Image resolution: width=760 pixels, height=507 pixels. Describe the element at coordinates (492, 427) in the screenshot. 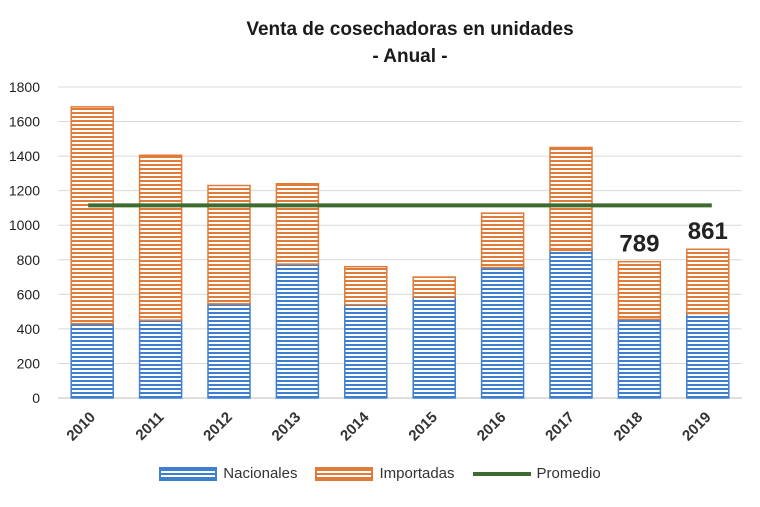

I see `x-tick-label: 2016` at that location.